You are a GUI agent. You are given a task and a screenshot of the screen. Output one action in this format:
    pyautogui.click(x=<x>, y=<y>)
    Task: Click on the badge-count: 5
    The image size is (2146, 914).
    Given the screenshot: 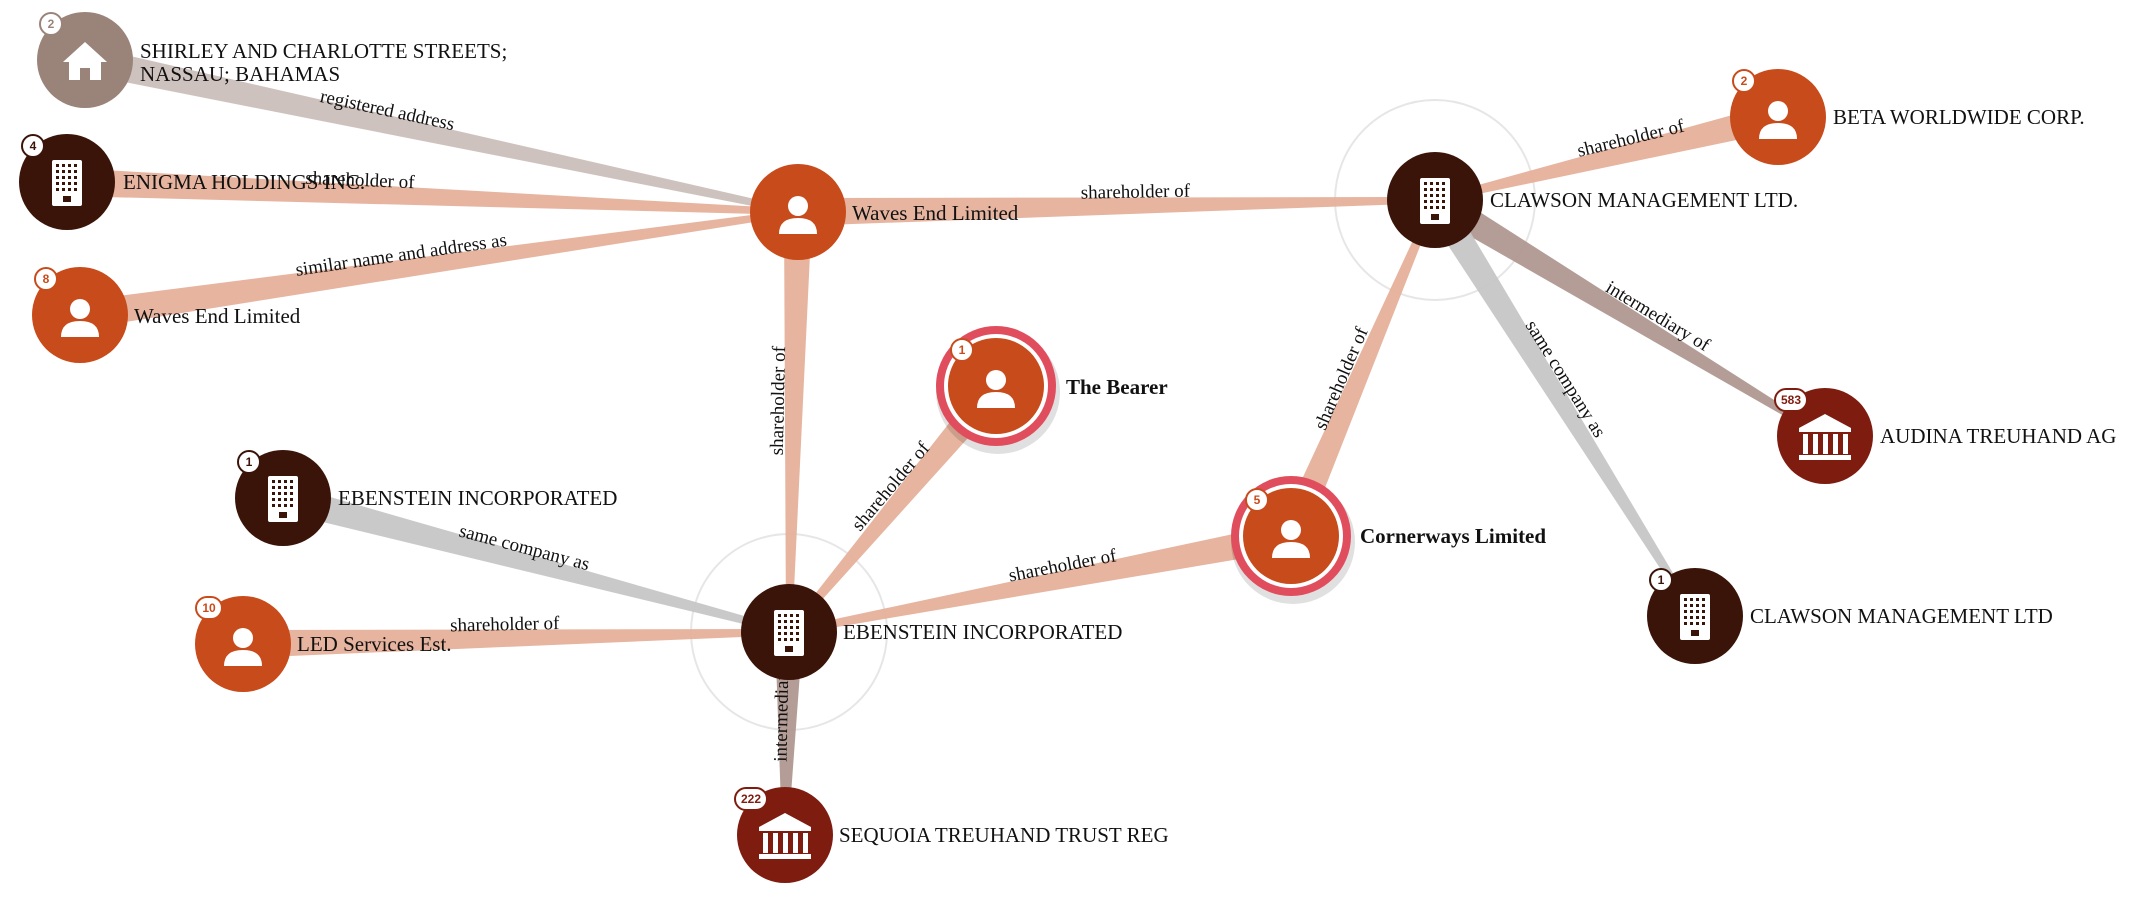 What is the action you would take?
    pyautogui.click(x=1257, y=500)
    